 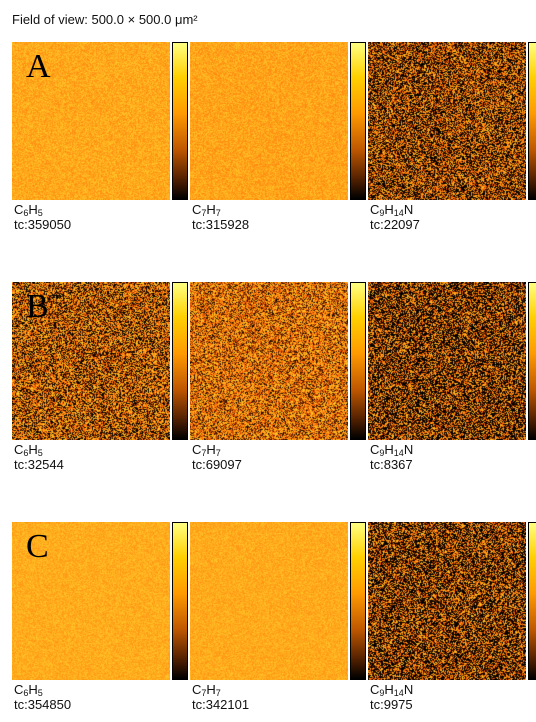 I want to click on map-caption: C6H5 tc:359050, so click(x=42, y=217).